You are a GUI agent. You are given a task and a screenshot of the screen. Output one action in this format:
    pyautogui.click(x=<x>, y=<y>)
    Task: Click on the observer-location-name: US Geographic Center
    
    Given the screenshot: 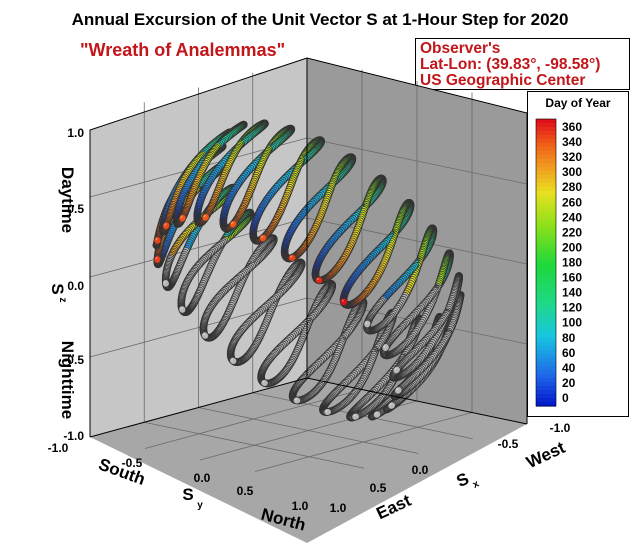 What is the action you would take?
    pyautogui.click(x=503, y=80)
    